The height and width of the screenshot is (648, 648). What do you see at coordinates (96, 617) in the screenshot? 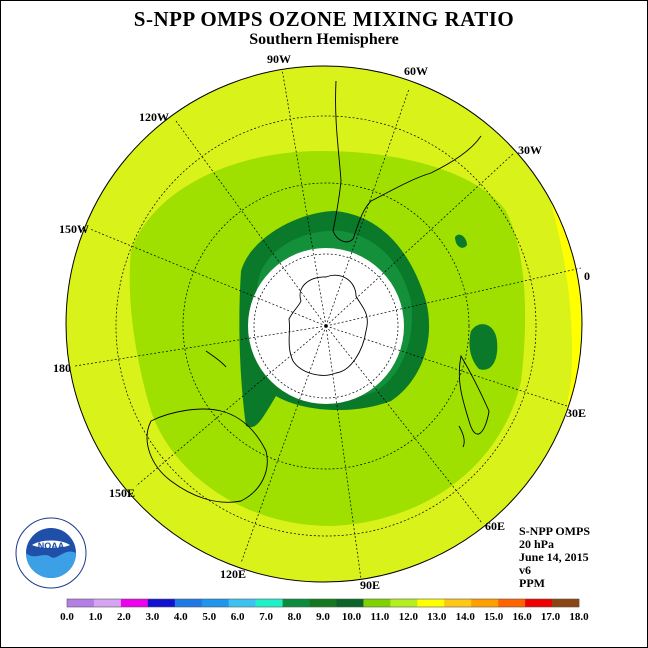
I see `colorbar-tick-label: 1.0` at bounding box center [96, 617].